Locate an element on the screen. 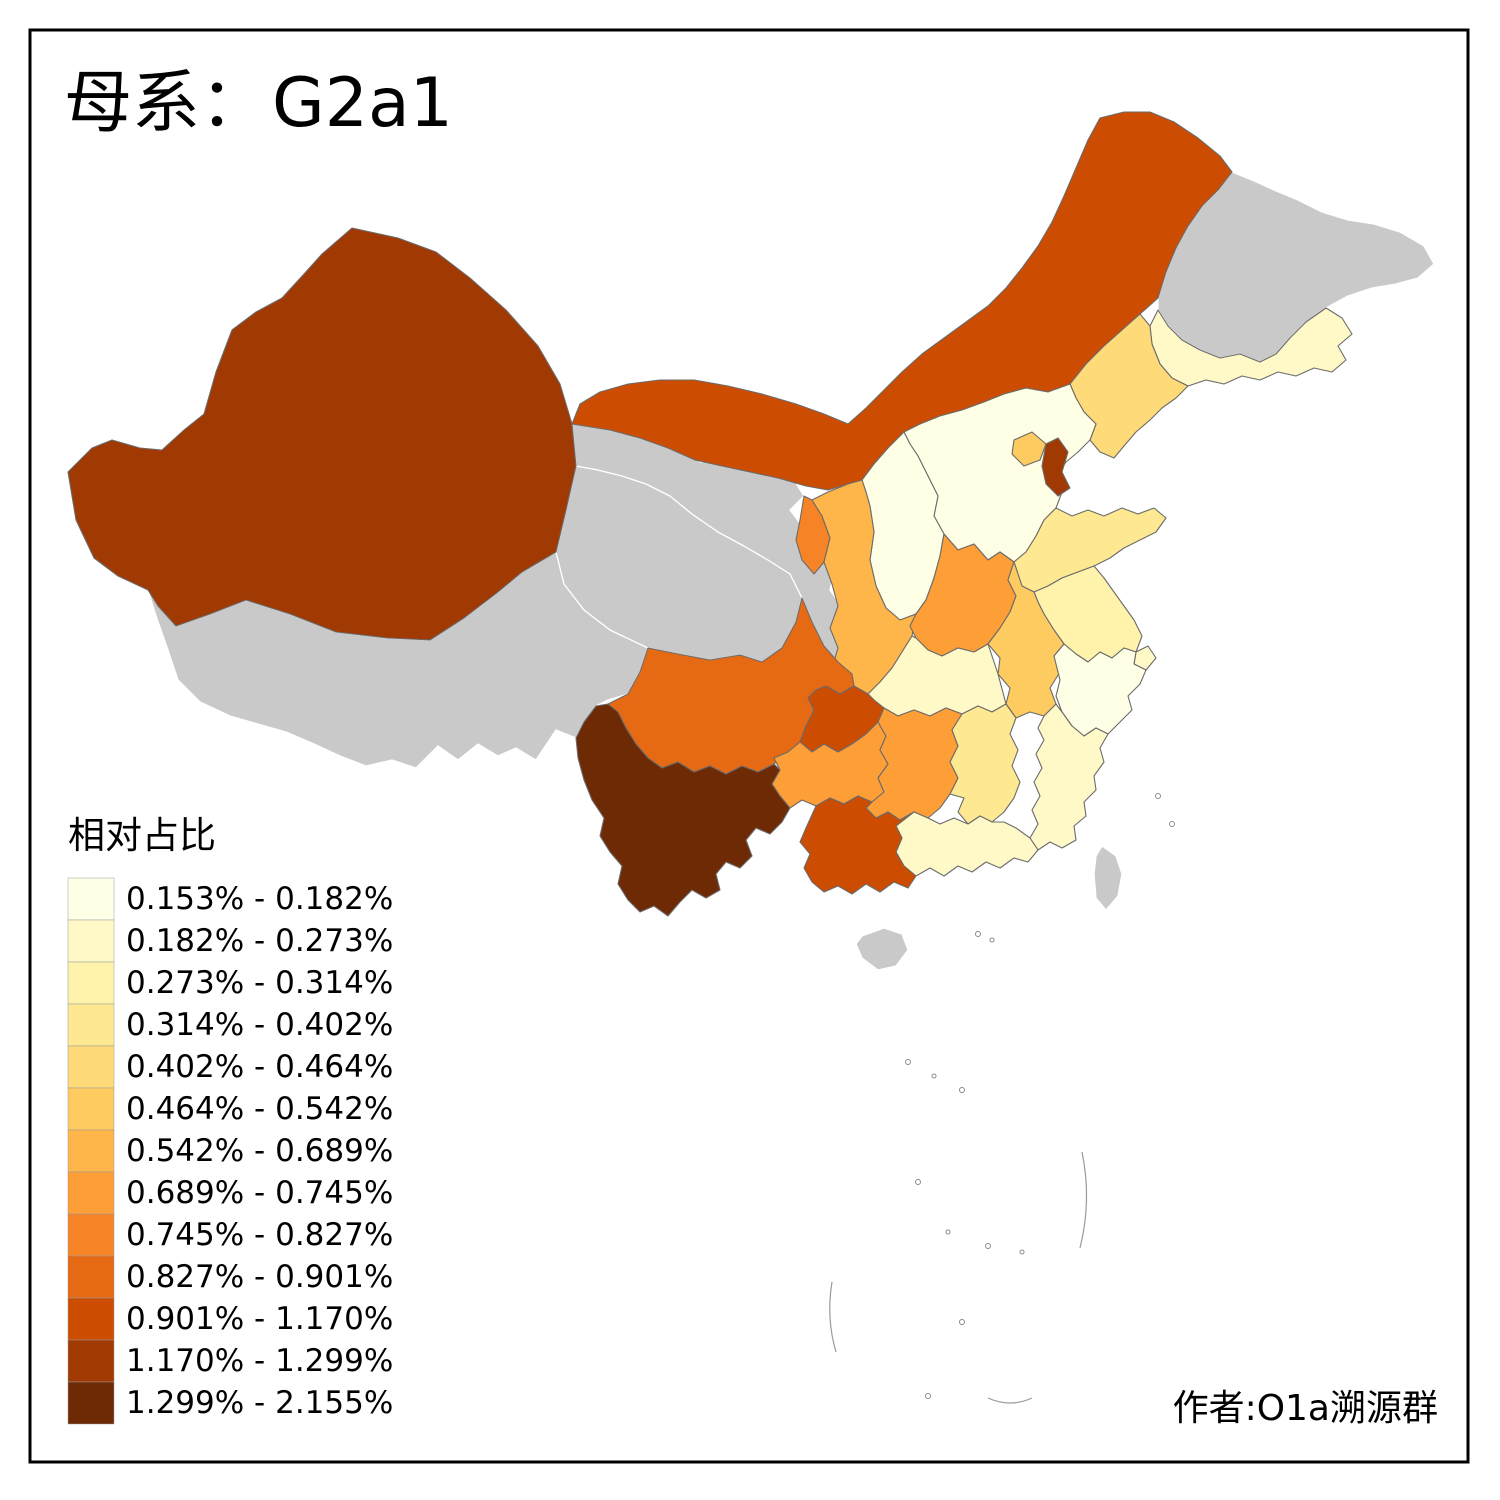 This screenshot has width=1500, height=1500. legend-label-9: 0.745% - 0.827% is located at coordinates (259, 1235).